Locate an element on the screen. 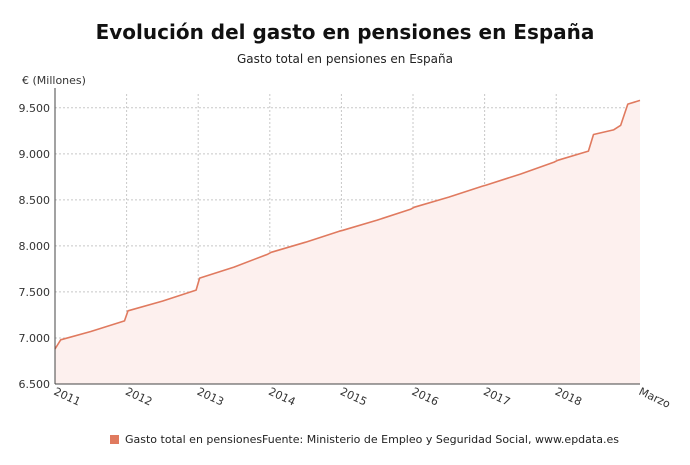 This screenshot has height=465, width=690. y-tick-label: 7.500 is located at coordinates (35, 292).